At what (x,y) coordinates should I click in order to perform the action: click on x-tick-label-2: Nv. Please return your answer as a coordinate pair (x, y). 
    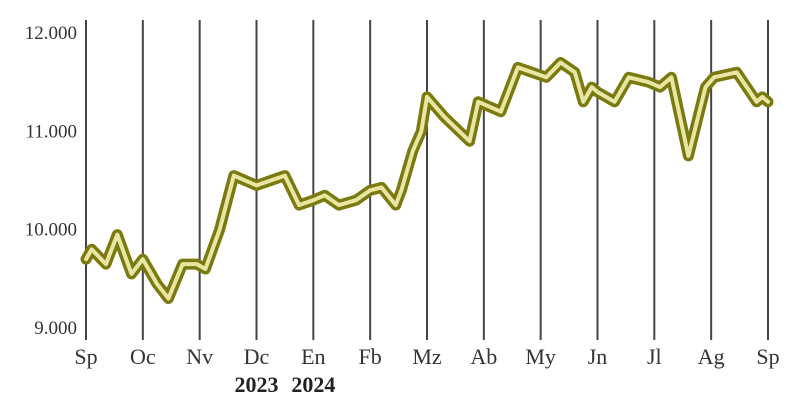
    Looking at the image, I should click on (199, 356).